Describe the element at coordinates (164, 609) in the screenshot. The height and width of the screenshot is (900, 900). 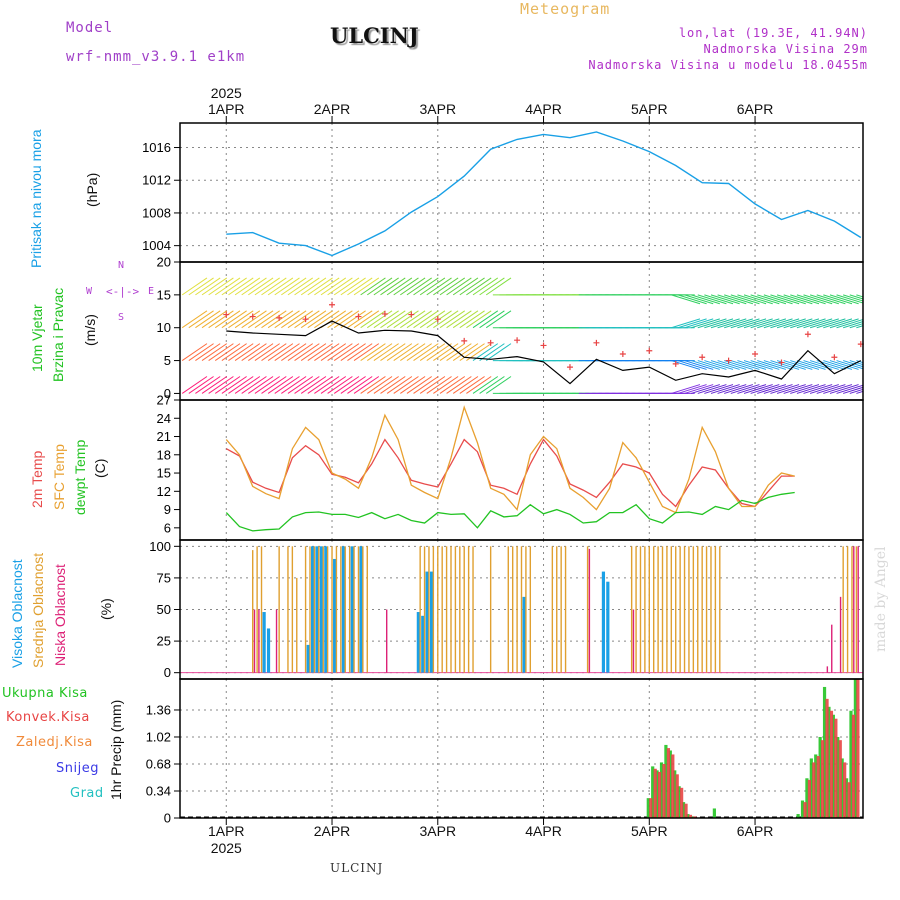
I see `cloud-tick-label: 50` at that location.